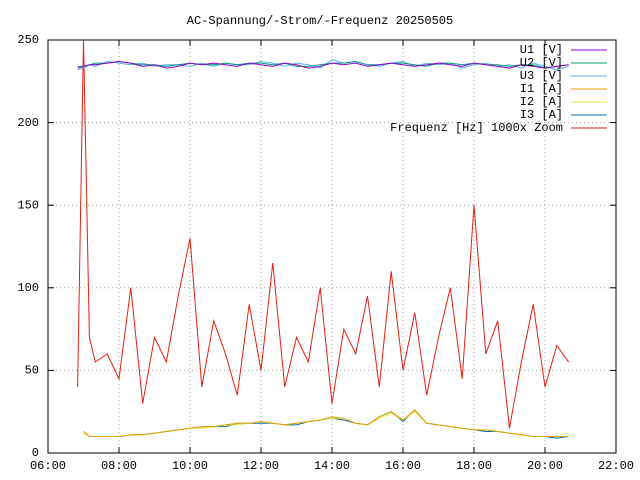  What do you see at coordinates (474, 466) in the screenshot?
I see `x-tick-label: 18:00` at bounding box center [474, 466].